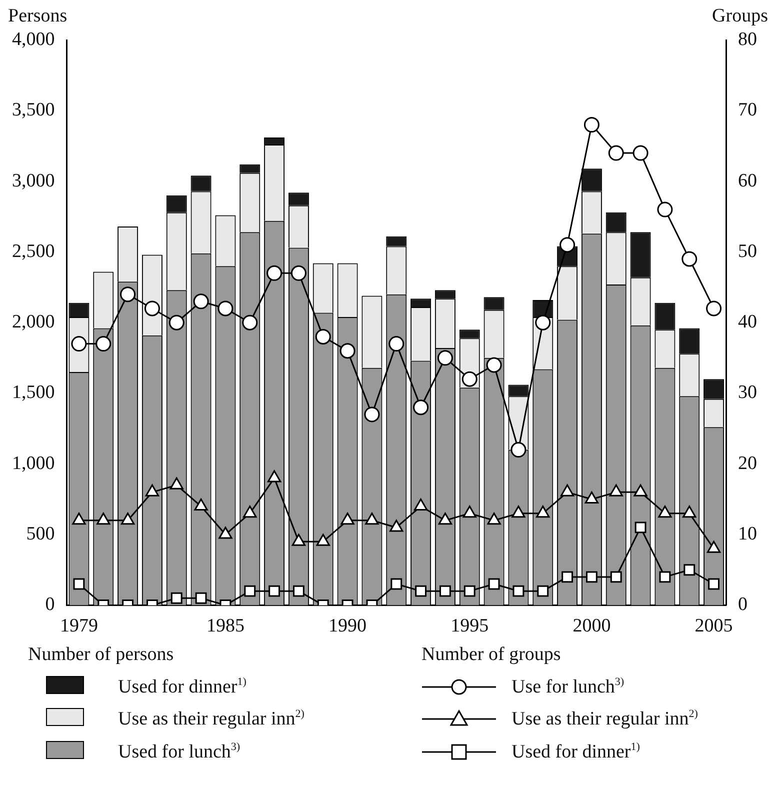 The width and height of the screenshot is (775, 791). I want to click on y2-tick-label: 20, so click(747, 463).